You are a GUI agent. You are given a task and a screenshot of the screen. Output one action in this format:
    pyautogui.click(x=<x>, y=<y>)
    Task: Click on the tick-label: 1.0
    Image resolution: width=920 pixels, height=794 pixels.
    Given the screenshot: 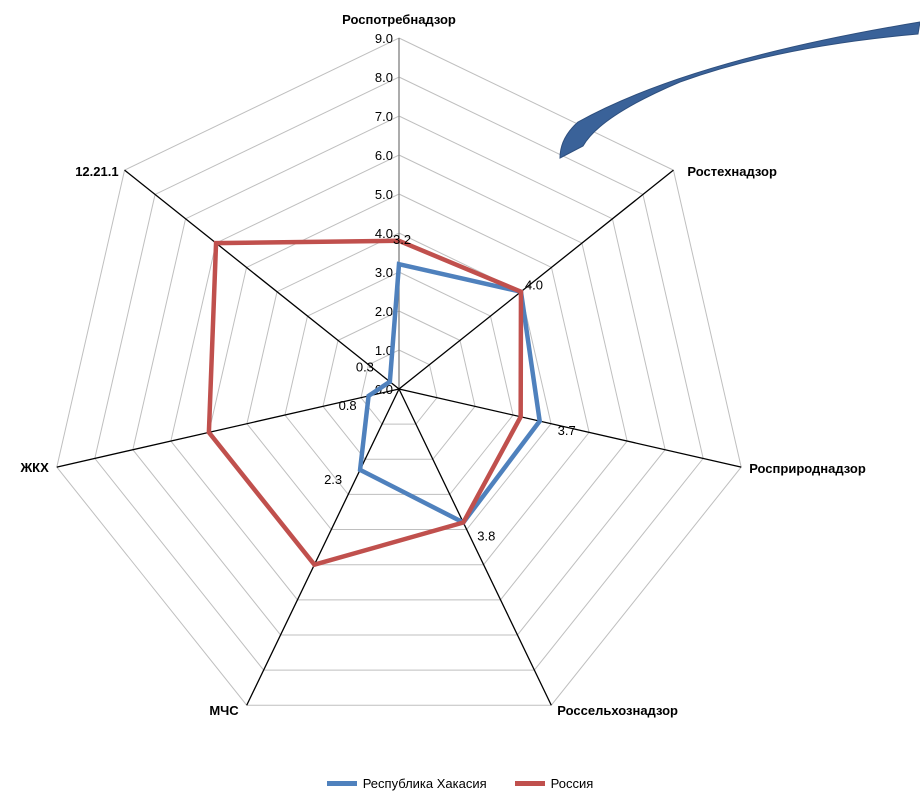 What is the action you would take?
    pyautogui.click(x=384, y=350)
    